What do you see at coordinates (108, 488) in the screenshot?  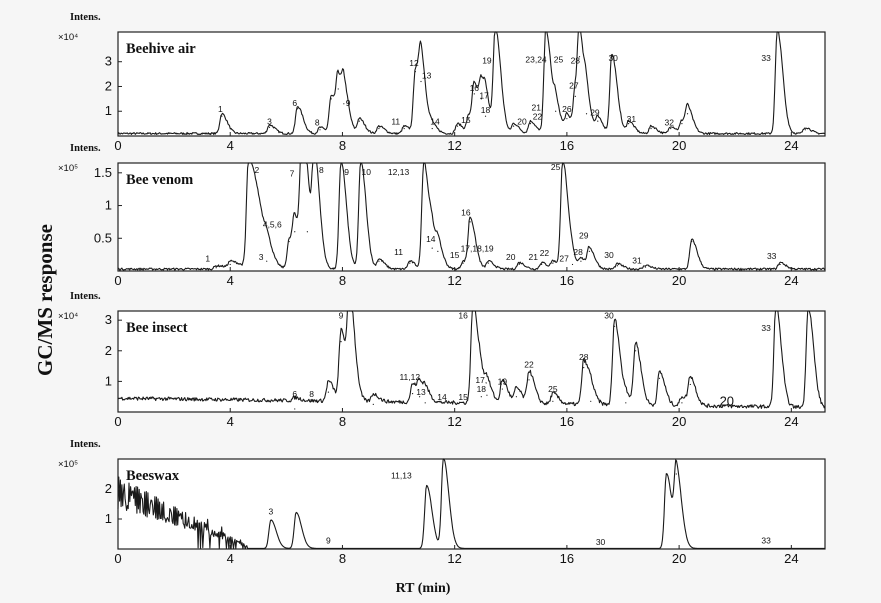 I see `y-tick-label: 2` at bounding box center [108, 488].